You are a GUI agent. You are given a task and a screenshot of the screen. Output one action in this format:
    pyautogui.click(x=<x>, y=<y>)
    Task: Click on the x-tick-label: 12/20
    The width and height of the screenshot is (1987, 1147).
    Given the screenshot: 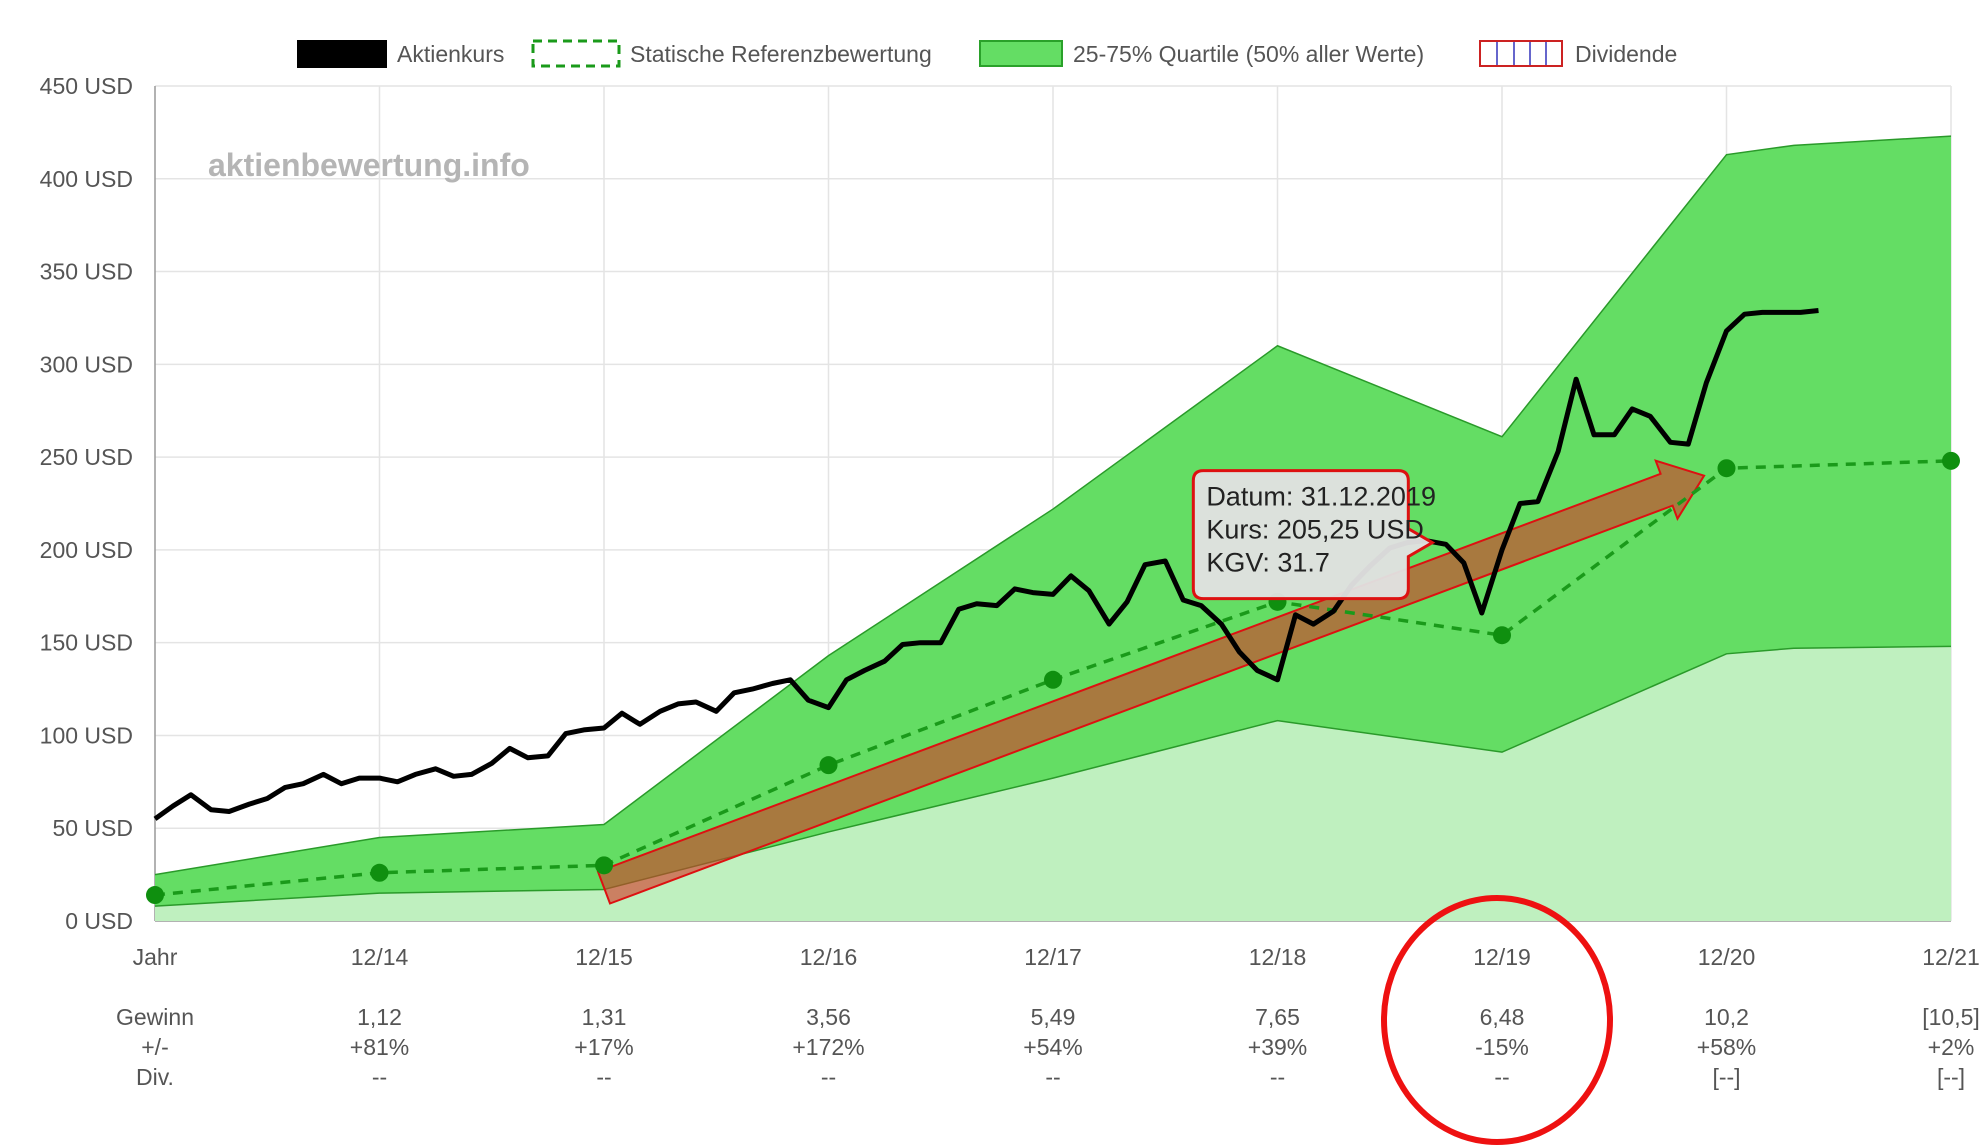 What is the action you would take?
    pyautogui.click(x=1727, y=957)
    